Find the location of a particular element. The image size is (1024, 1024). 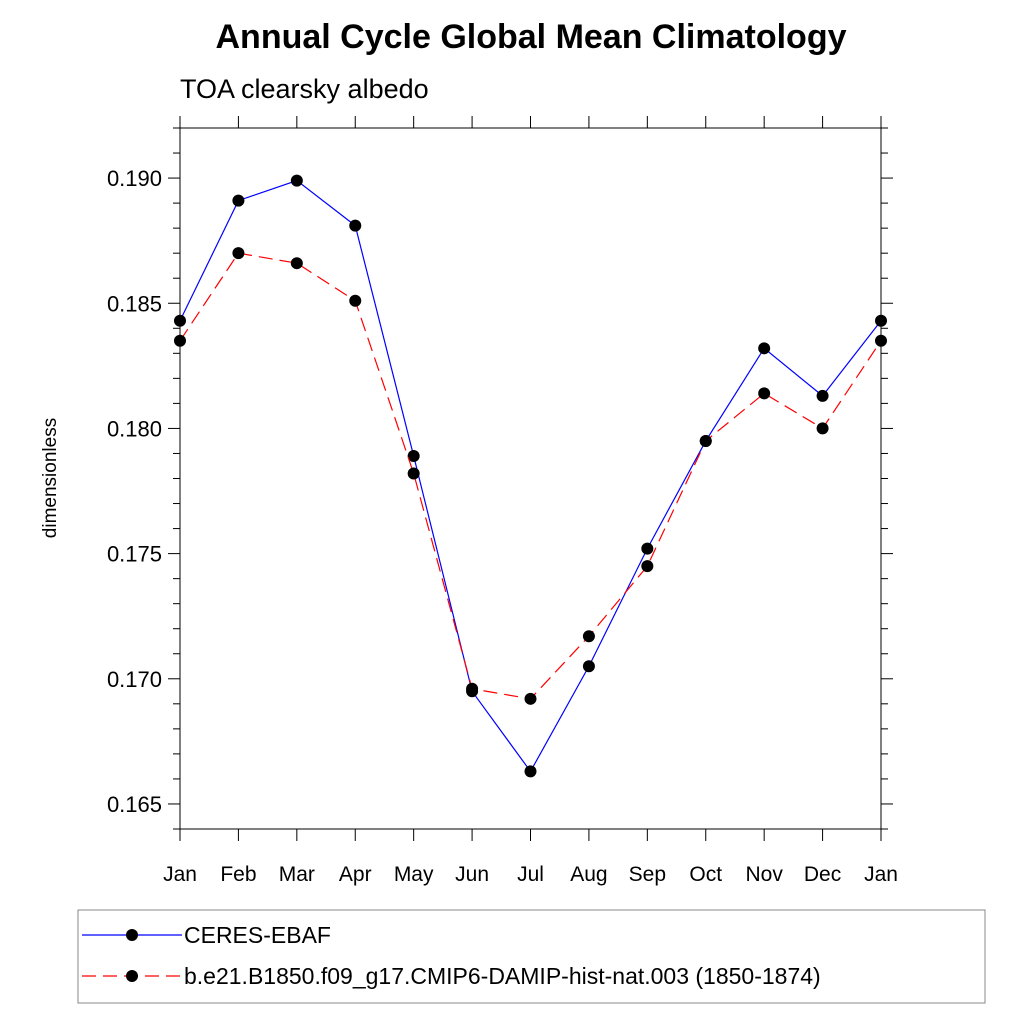

y-tick-label: 0.180 is located at coordinates (134, 428).